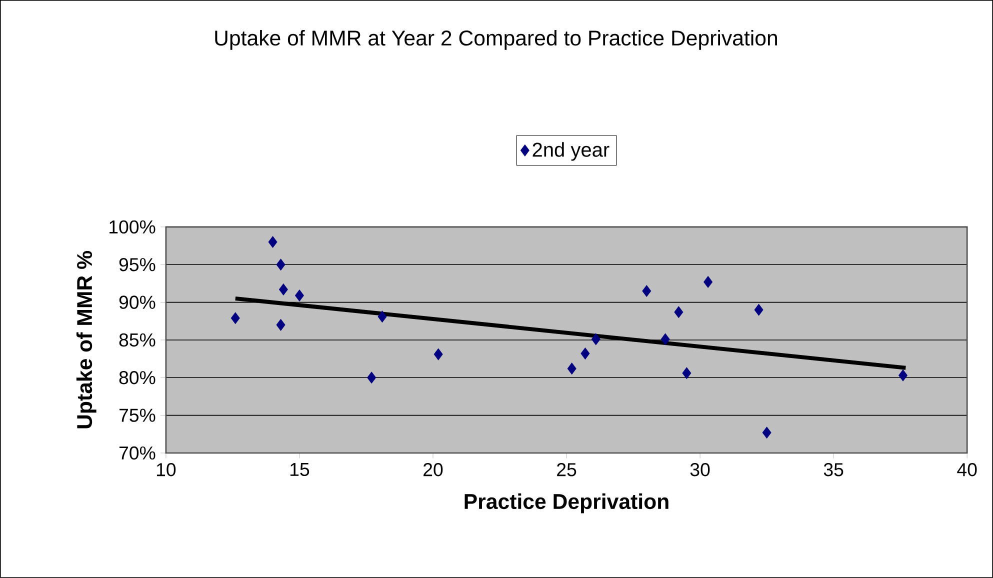  Describe the element at coordinates (137, 265) in the screenshot. I see `y-tick-label: 95%` at that location.